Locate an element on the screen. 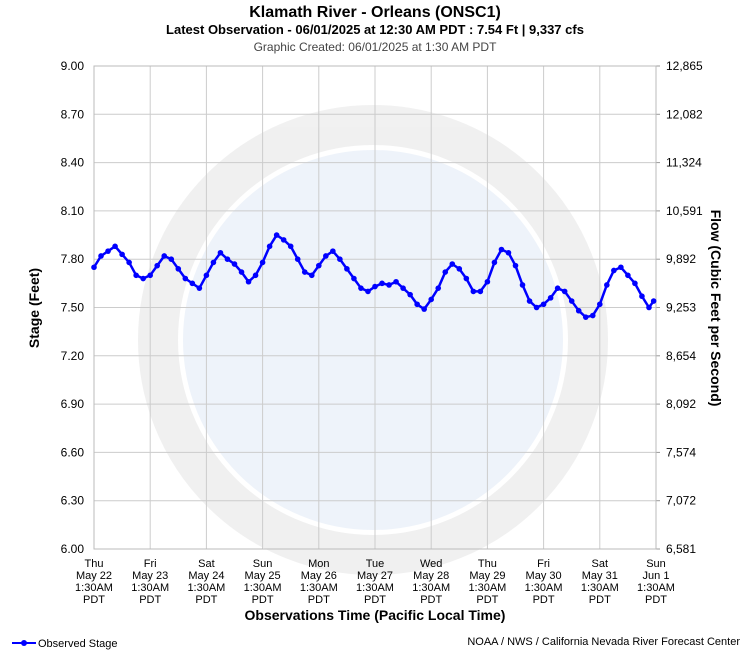 Image resolution: width=750 pixels, height=650 pixels. legend-label: Observed Stage is located at coordinates (78, 644).